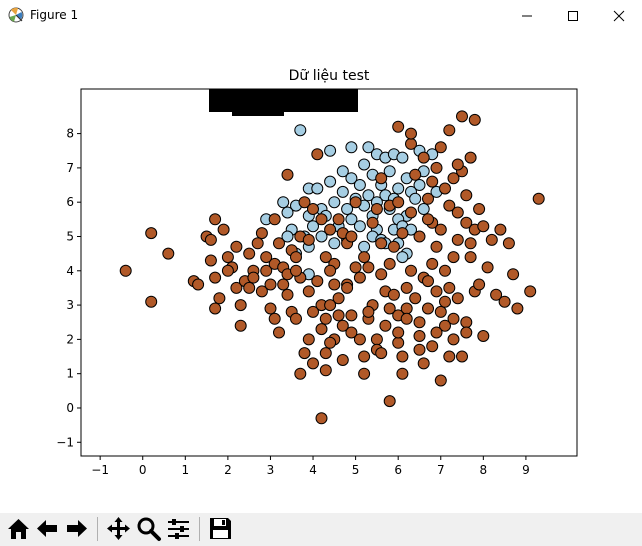  I want to click on back-button, so click(47, 528).